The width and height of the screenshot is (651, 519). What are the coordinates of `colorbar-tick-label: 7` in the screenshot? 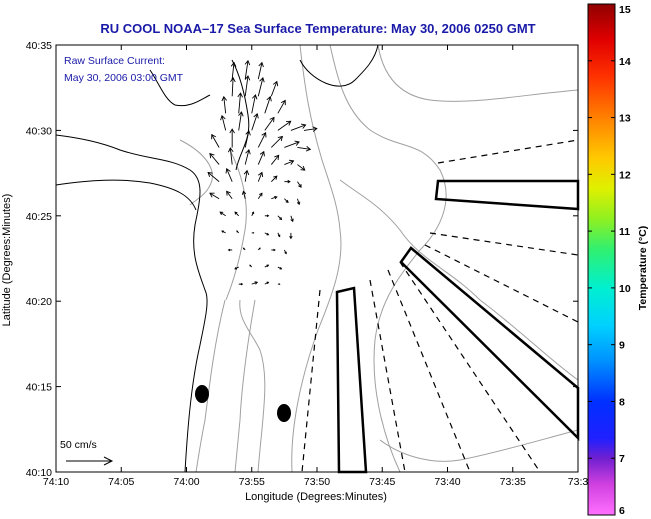 It's located at (622, 459).